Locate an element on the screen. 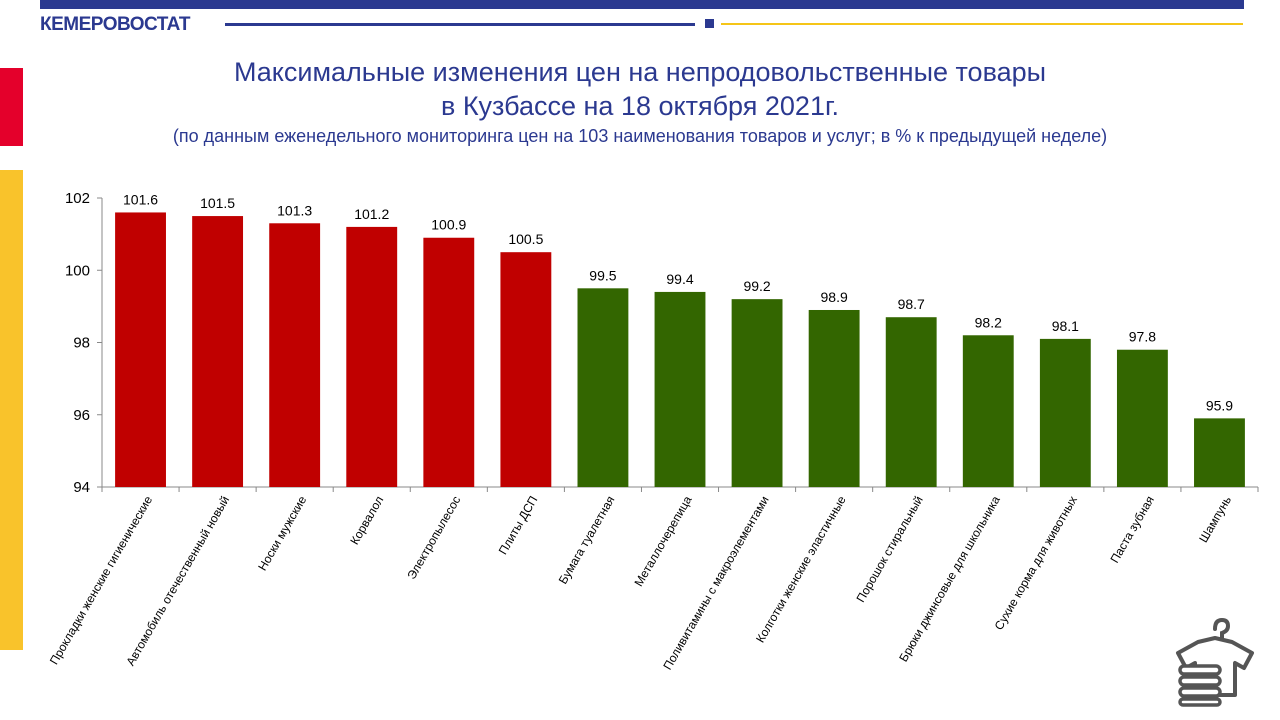 The width and height of the screenshot is (1280, 720). data-label: 99.5 is located at coordinates (602, 275).